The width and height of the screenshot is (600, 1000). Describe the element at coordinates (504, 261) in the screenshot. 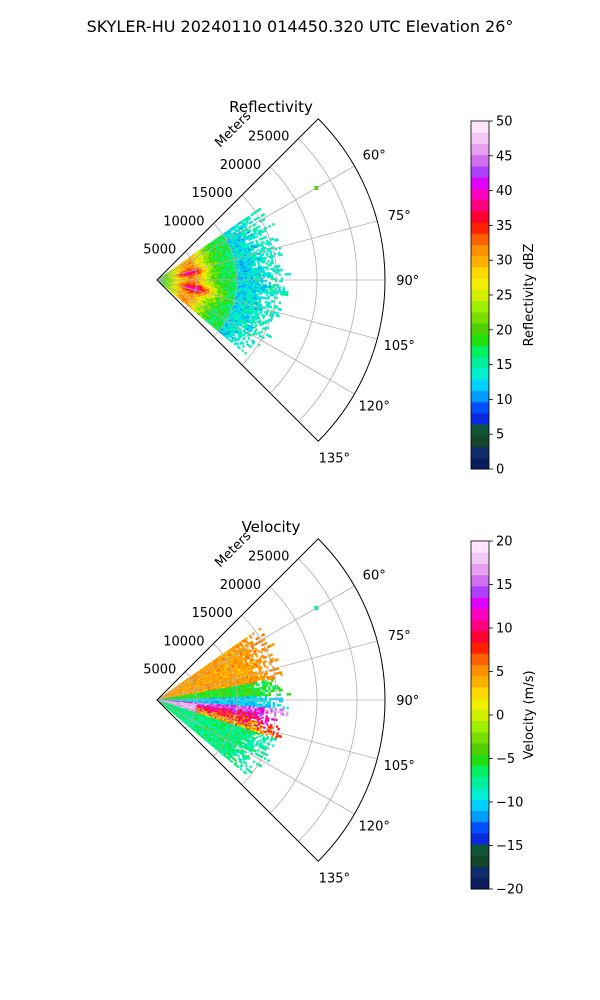

I see `colorbar-tick-label: 30` at that location.